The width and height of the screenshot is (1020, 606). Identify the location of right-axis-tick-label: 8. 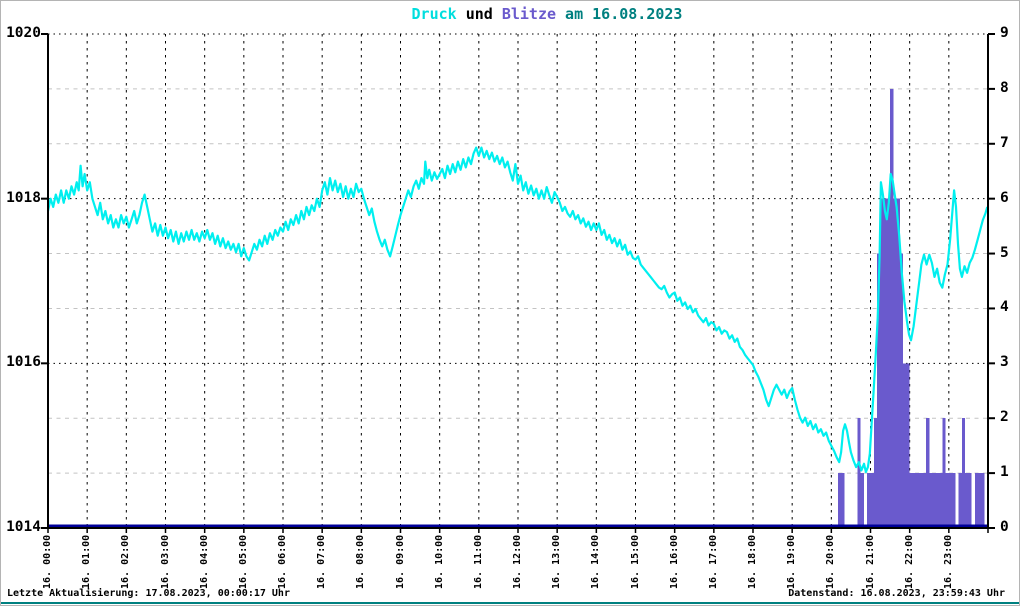
(1004, 87).